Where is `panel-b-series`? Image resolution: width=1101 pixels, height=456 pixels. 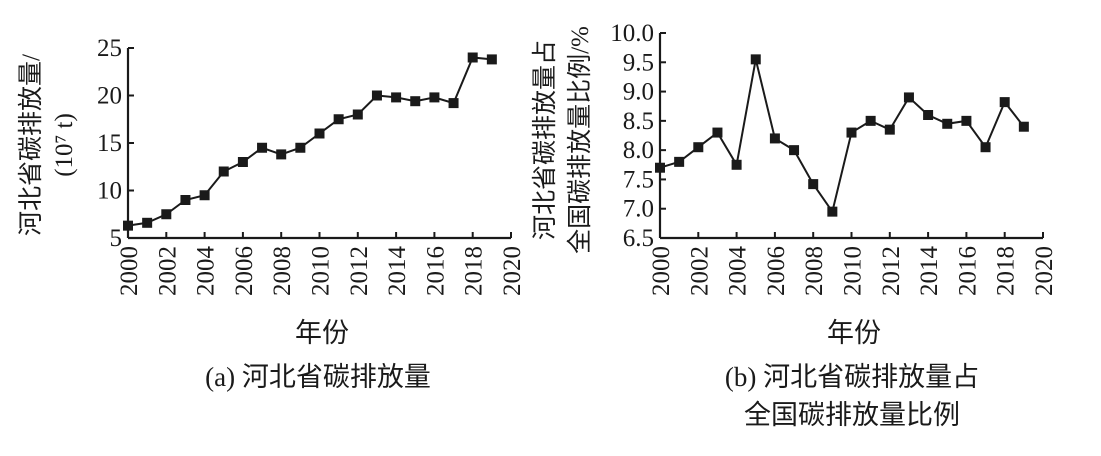
panel-b-series is located at coordinates (842, 135).